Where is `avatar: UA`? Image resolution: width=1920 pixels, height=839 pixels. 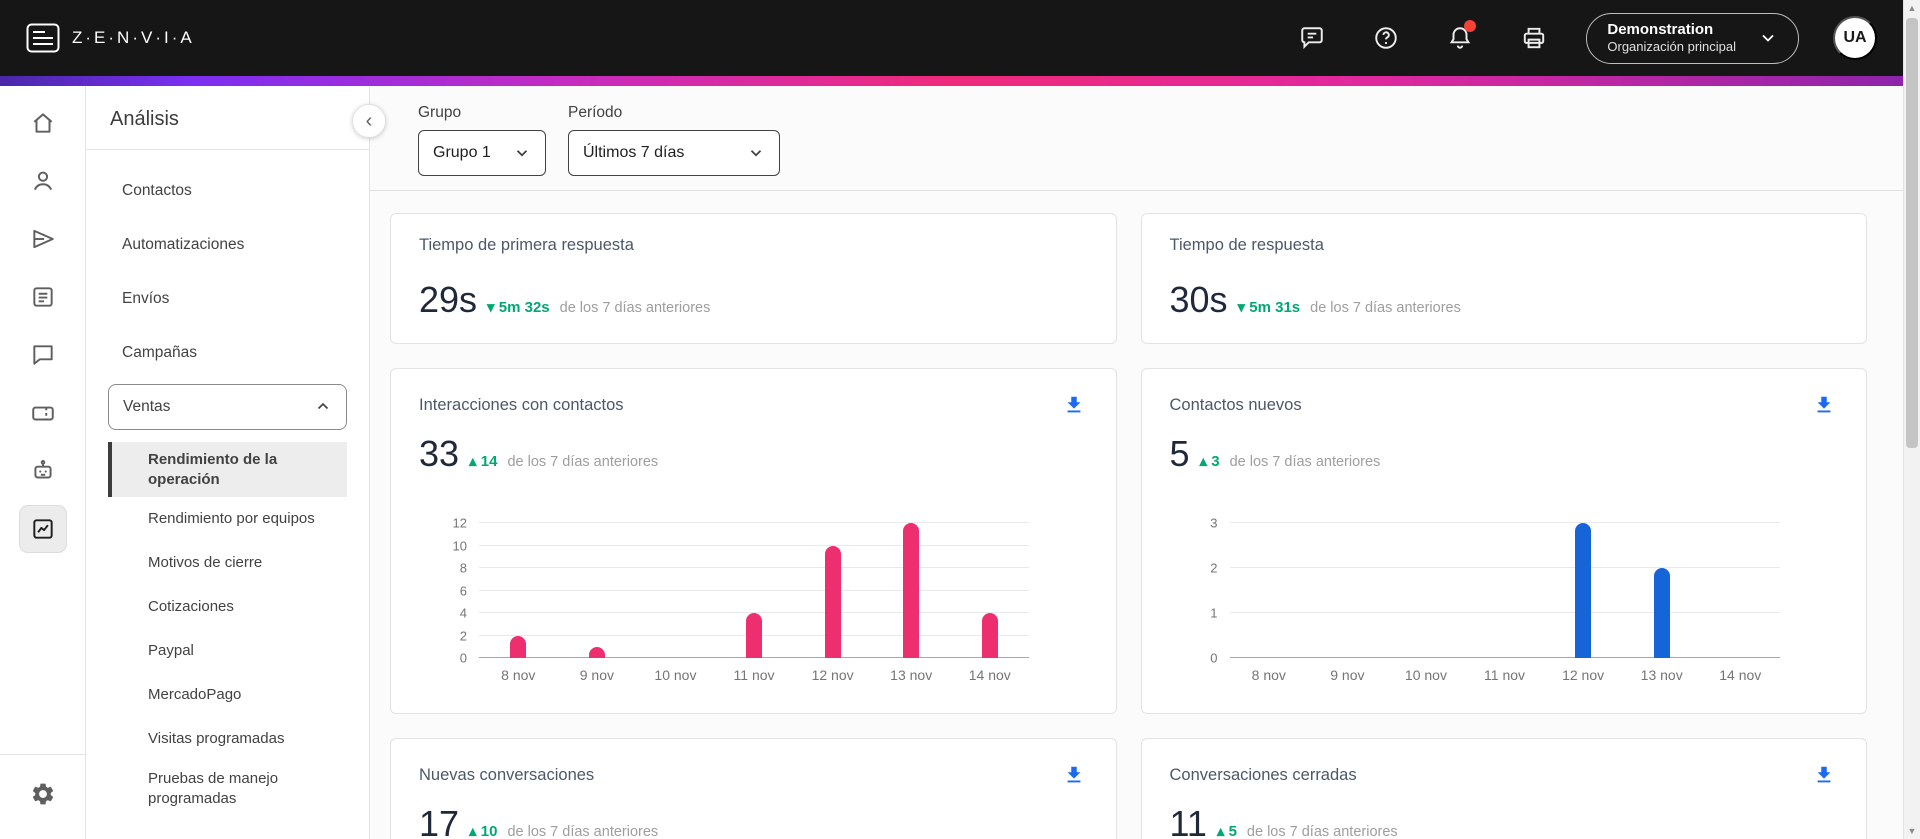 avatar: UA is located at coordinates (1855, 38).